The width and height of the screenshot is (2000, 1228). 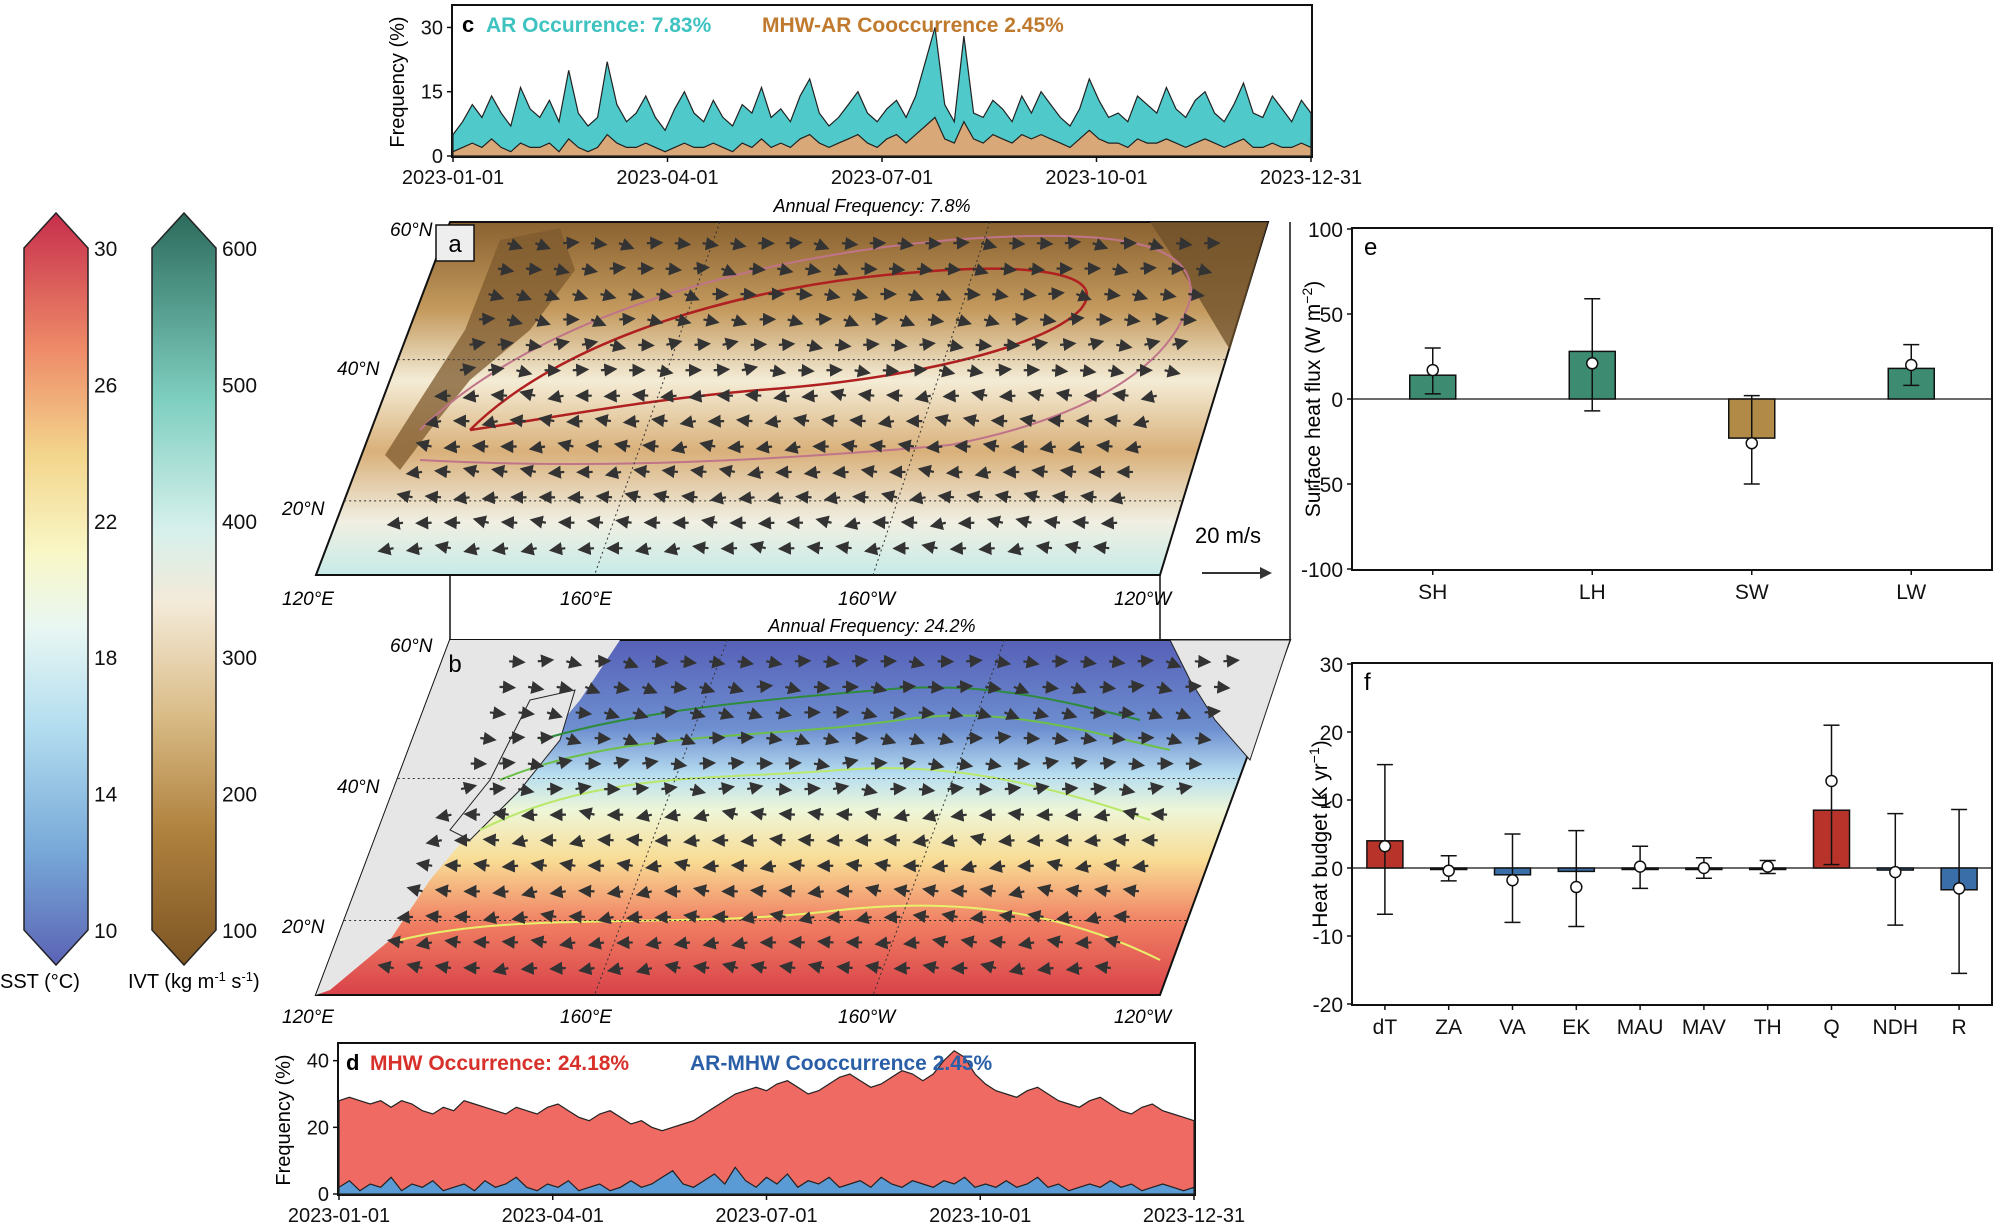 What do you see at coordinates (308, 599) in the screenshot?
I see `panel-a-lon-120e: 120°E` at bounding box center [308, 599].